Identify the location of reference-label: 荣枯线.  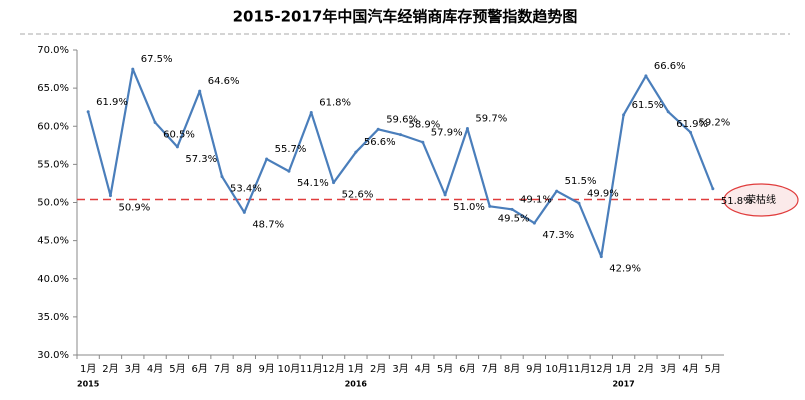
(761, 199).